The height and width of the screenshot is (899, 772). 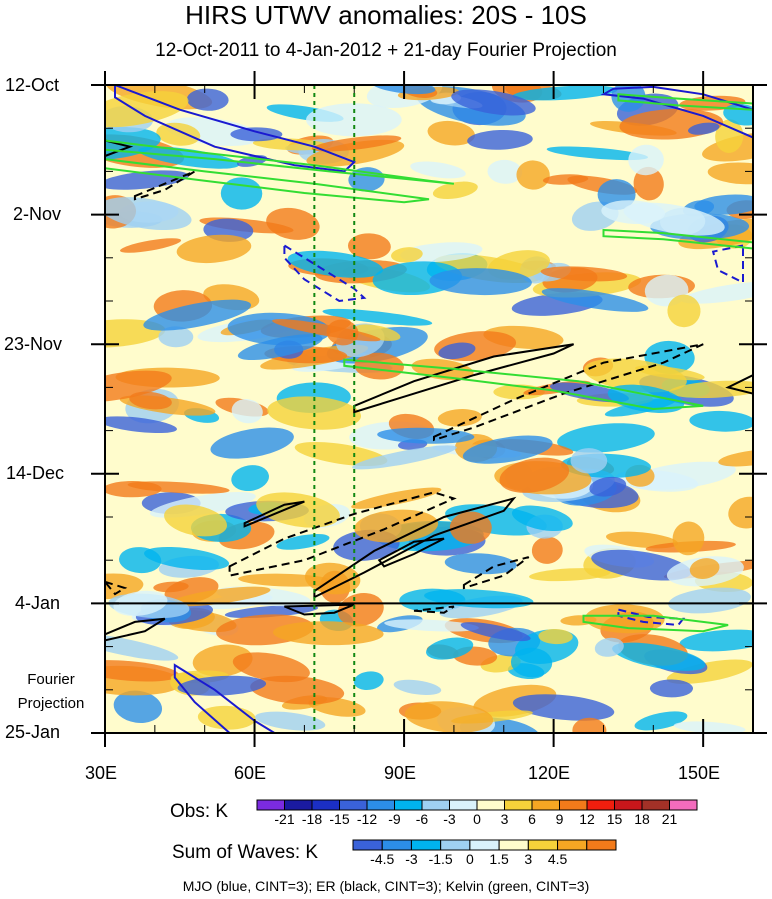 What do you see at coordinates (32, 85) in the screenshot?
I see `y-tick-label-12oct: 12-Oct` at bounding box center [32, 85].